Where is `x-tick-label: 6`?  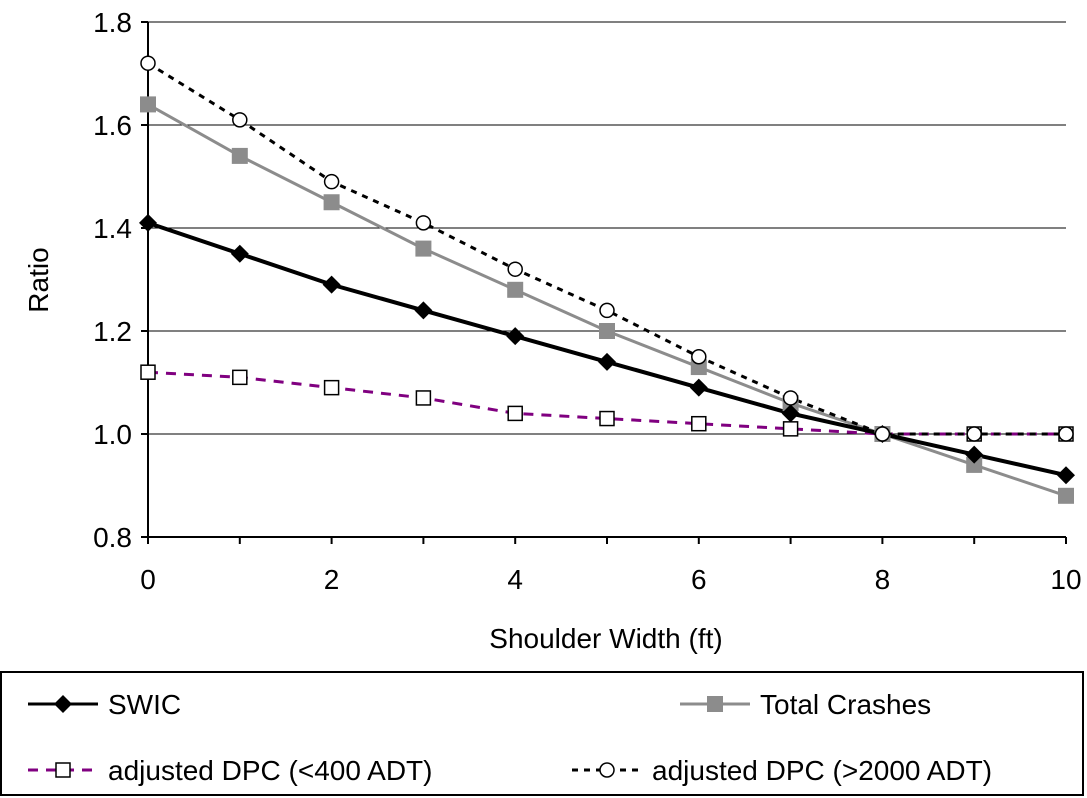 x-tick-label: 6 is located at coordinates (699, 579).